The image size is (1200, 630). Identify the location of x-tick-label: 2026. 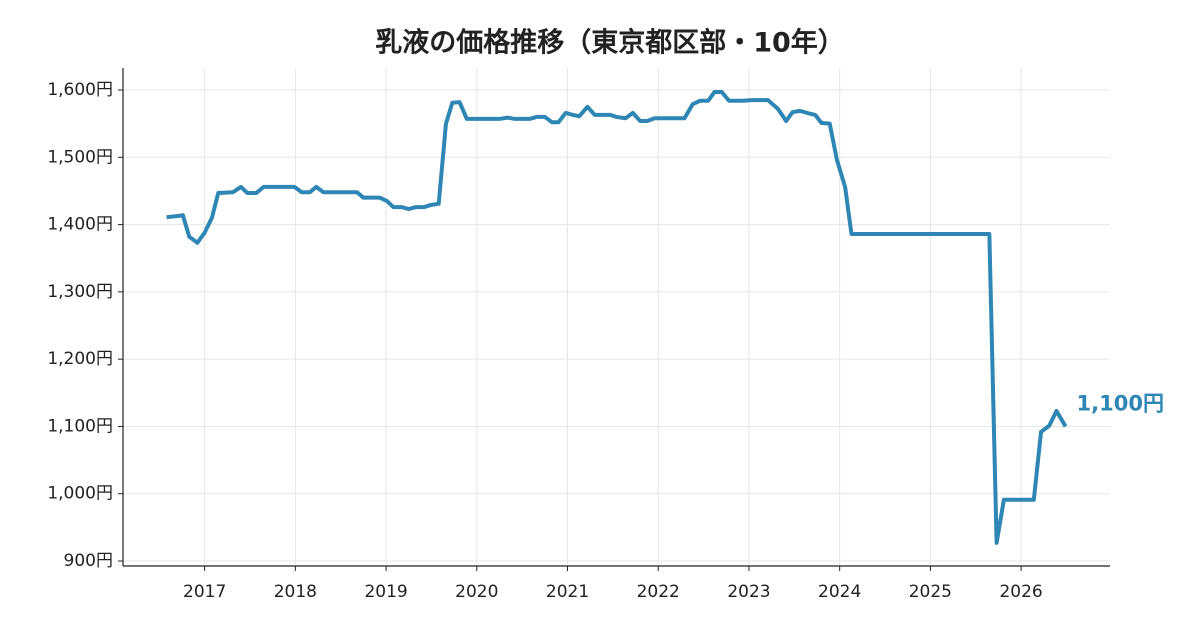
(1020, 592).